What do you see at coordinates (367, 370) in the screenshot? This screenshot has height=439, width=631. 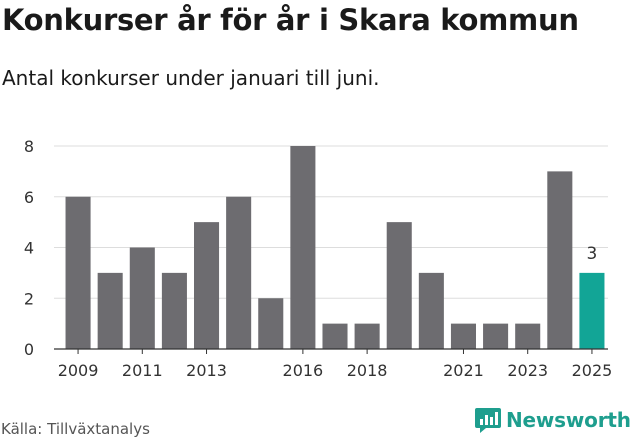 I see `x-tick-label: 2018` at bounding box center [367, 370].